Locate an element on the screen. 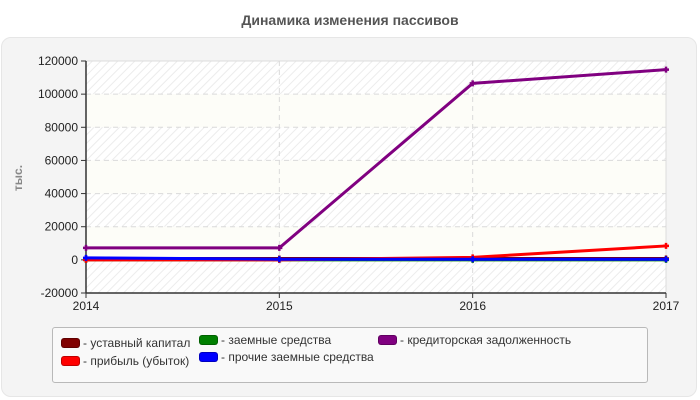 This screenshot has width=700, height=400. y-axis-label: тыс. is located at coordinates (18, 178).